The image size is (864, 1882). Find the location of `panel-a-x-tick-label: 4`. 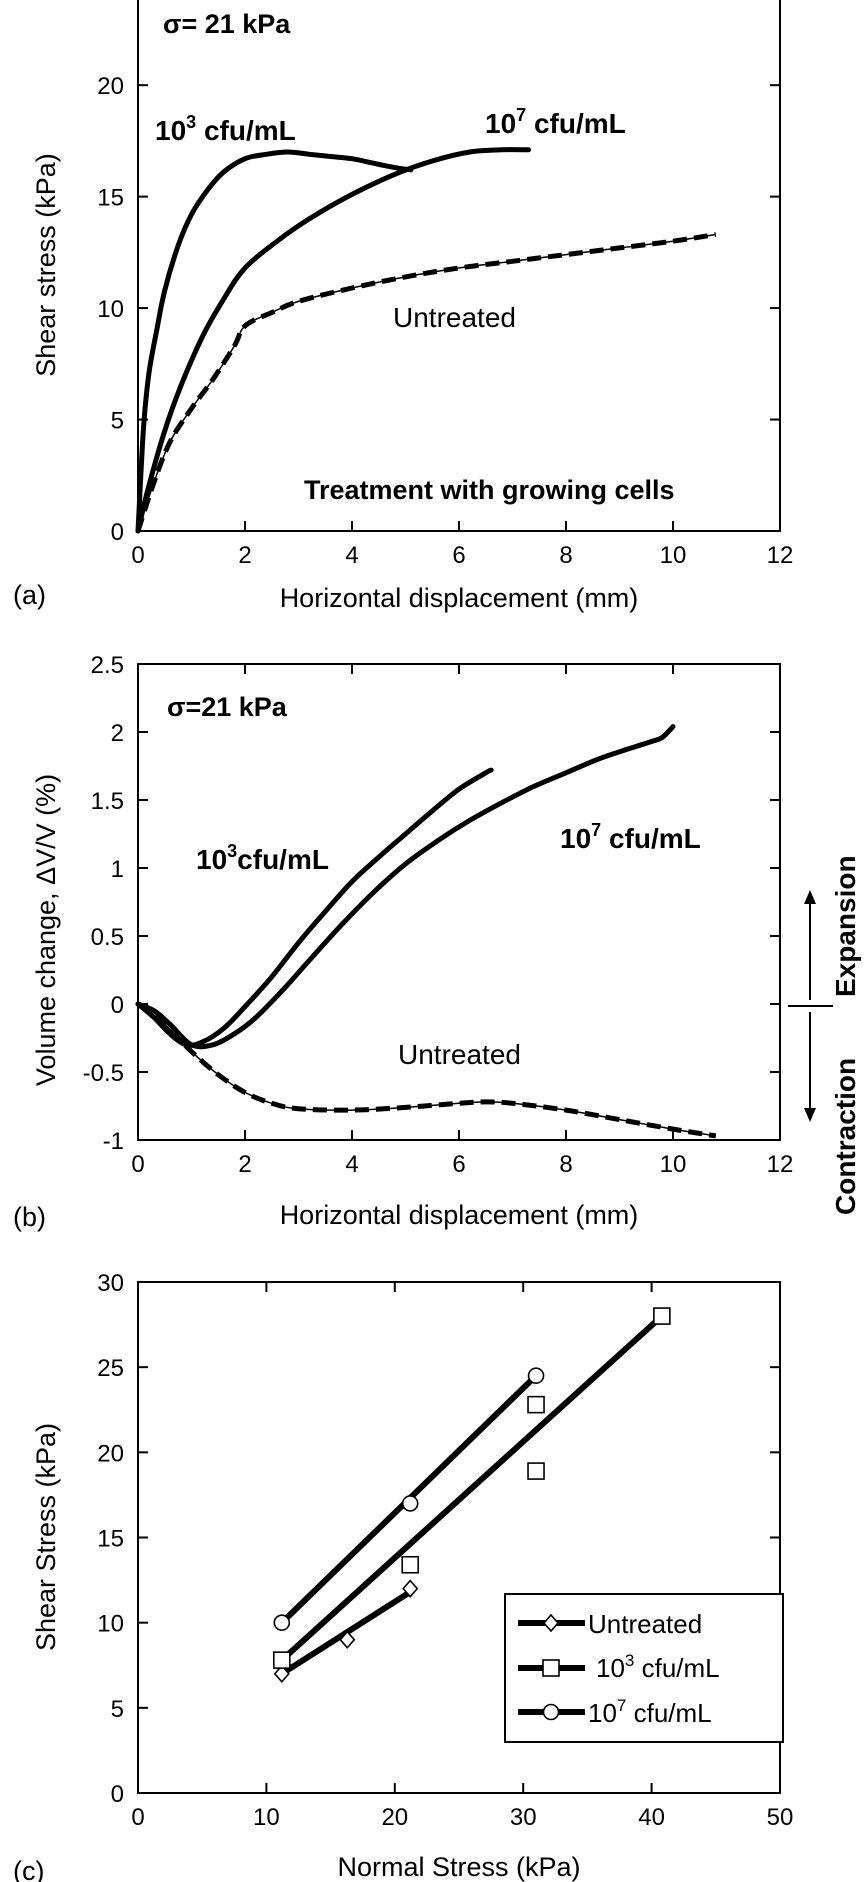

panel-a-x-tick-label: 4 is located at coordinates (351, 555).